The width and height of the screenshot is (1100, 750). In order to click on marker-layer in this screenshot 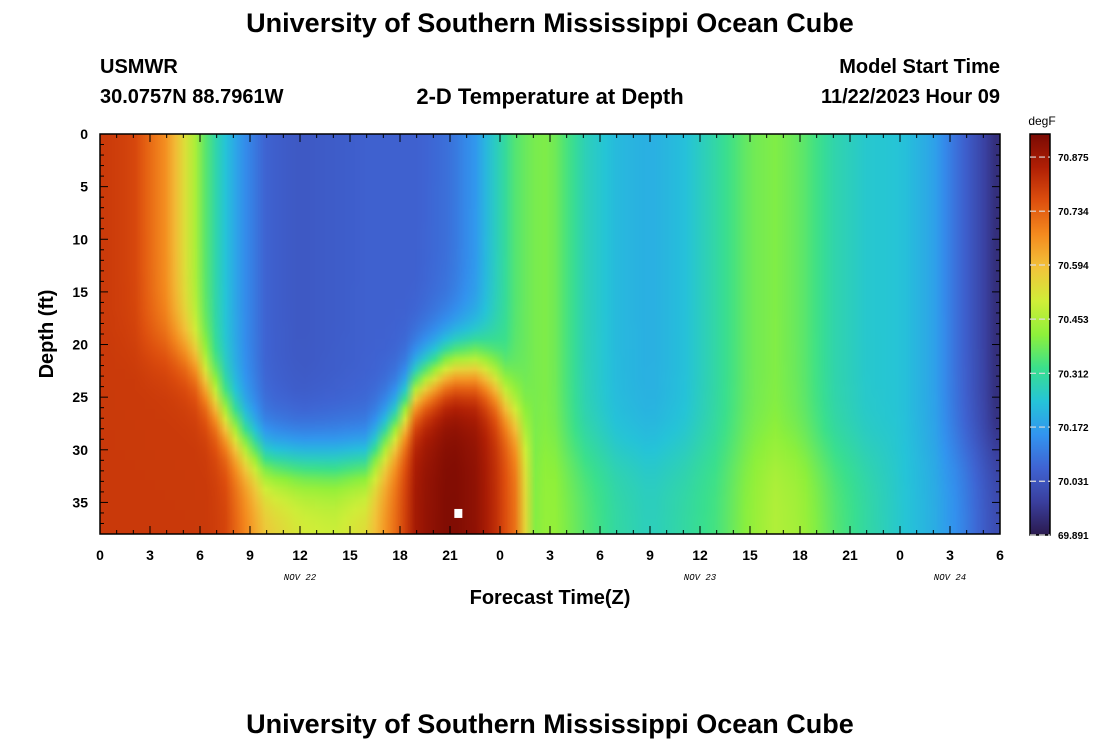, I will do `click(458, 513)`.